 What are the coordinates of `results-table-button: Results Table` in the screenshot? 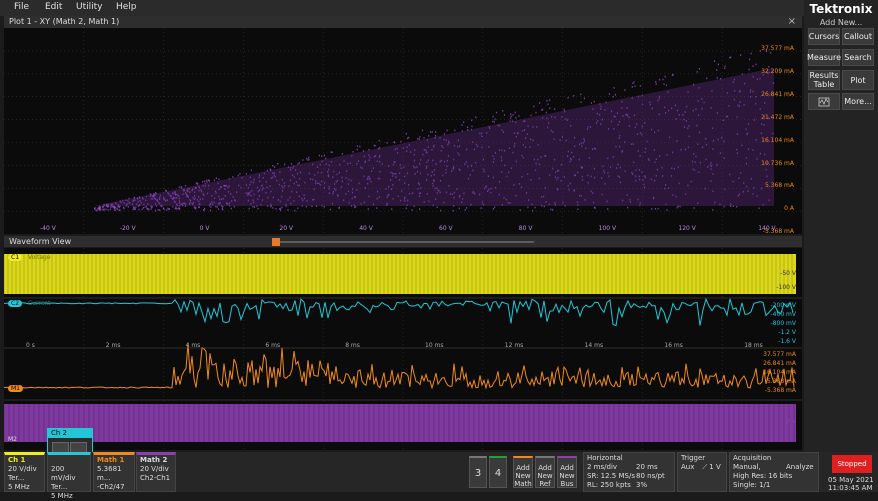 It's located at (824, 80).